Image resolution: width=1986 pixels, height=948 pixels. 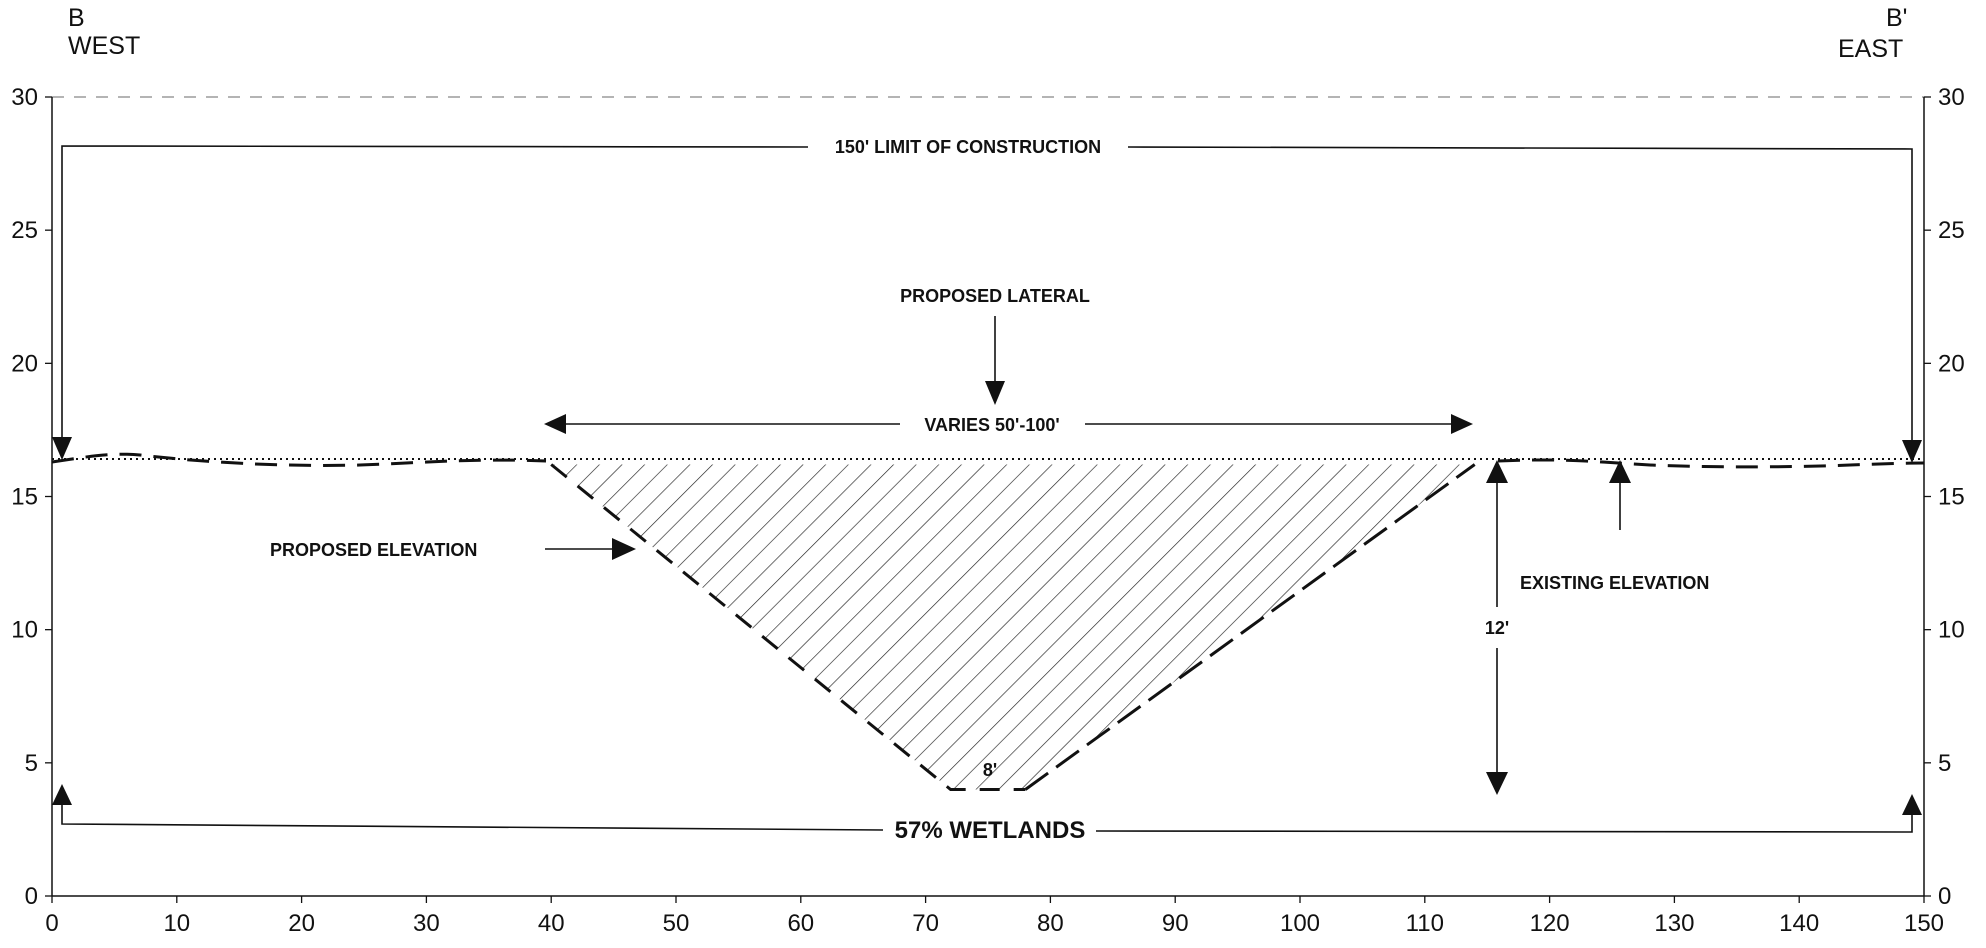 I want to click on x-tick-label: 20, so click(x=301, y=923).